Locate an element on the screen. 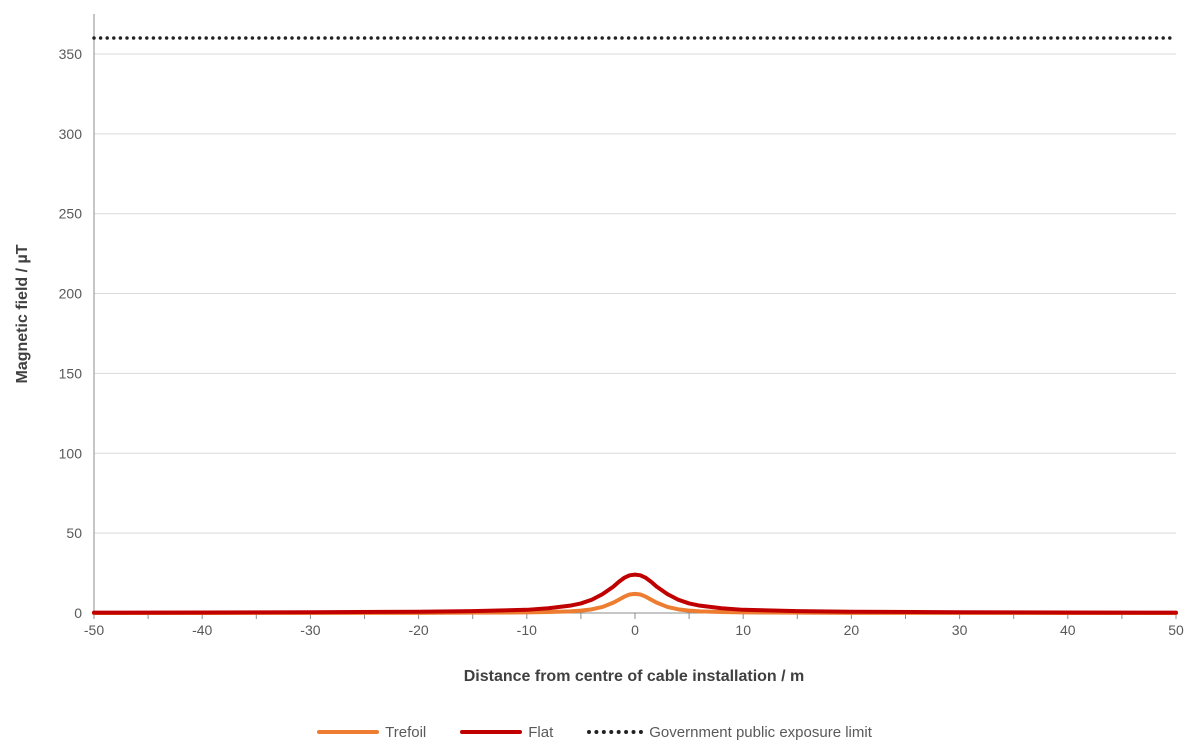  x-tick-label: -10 is located at coordinates (527, 630).